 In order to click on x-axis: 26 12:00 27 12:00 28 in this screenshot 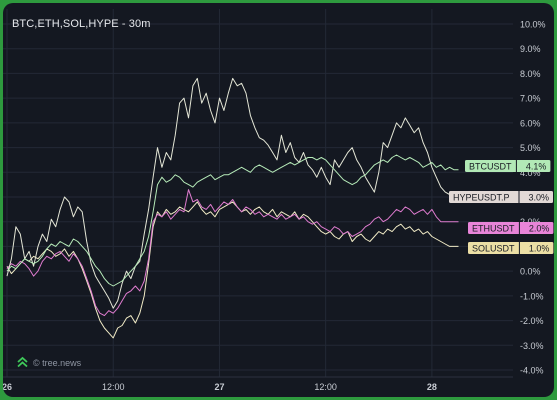, I will do `click(258, 384)`.